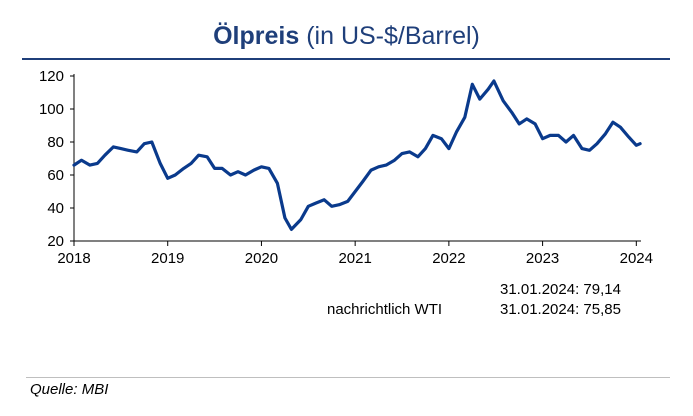  Describe the element at coordinates (51, 109) in the screenshot. I see `y-tick-label: 100` at that location.